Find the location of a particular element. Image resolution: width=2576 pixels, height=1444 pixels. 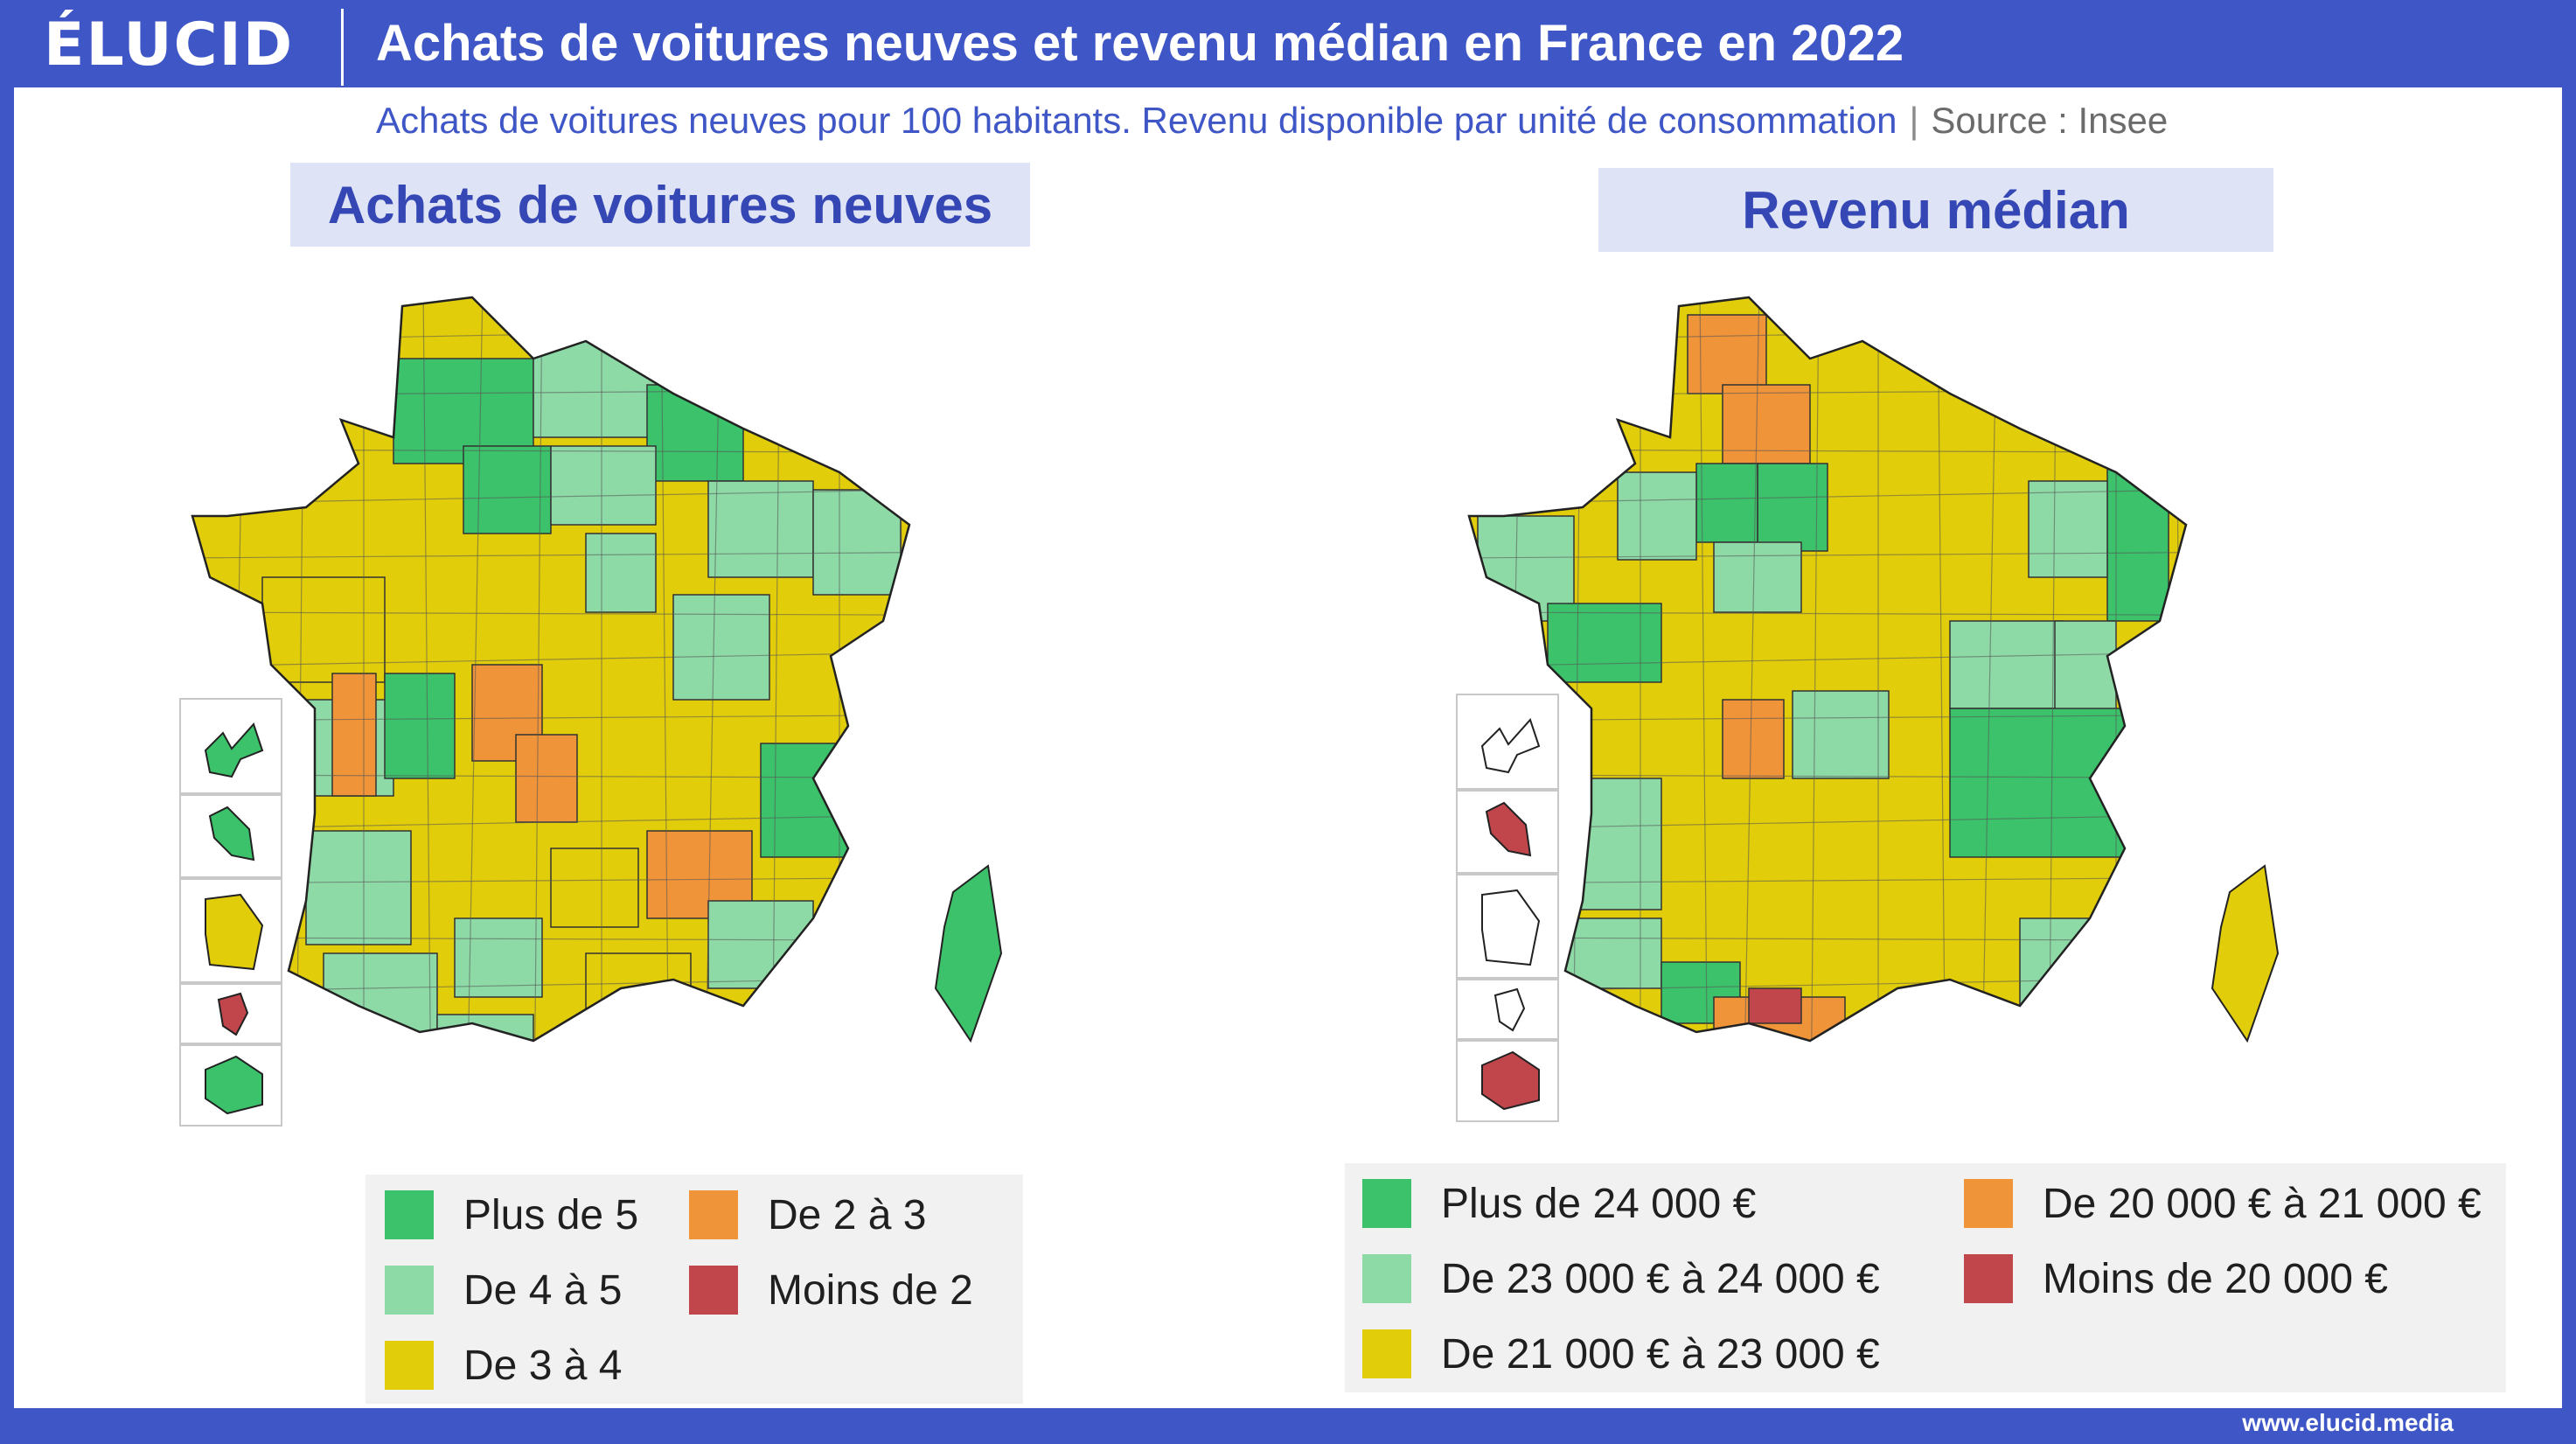

right-legend-item: De 21 000 € à 23 000 € is located at coordinates (1621, 1353).